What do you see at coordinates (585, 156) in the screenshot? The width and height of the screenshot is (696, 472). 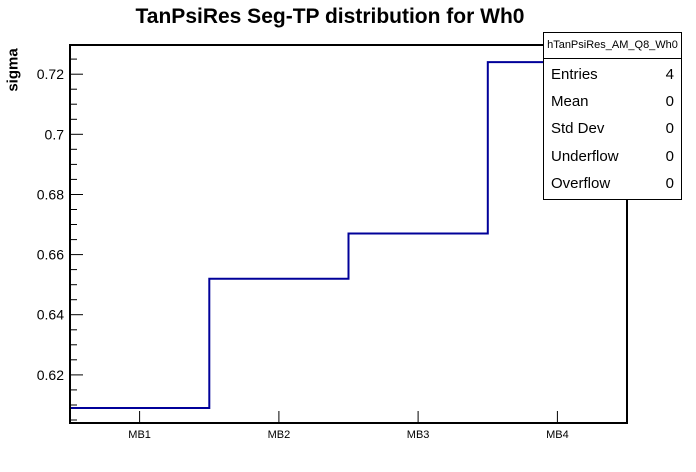 I see `stats-row-label: Underflow` at bounding box center [585, 156].